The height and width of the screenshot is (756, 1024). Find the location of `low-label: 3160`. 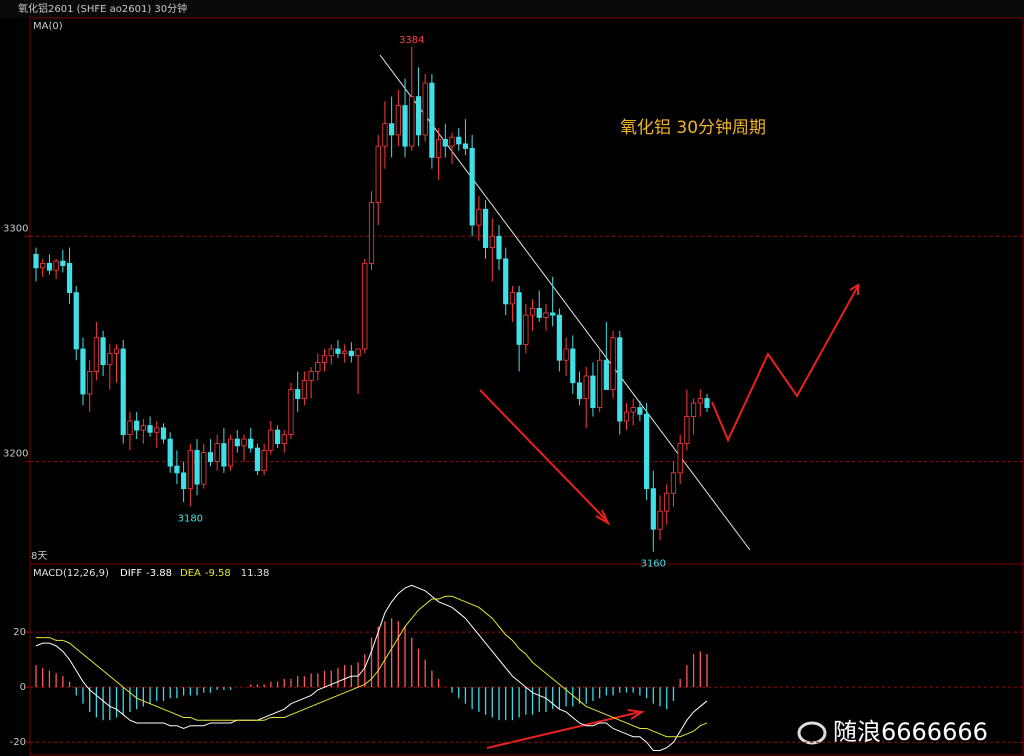

low-label: 3160 is located at coordinates (653, 564).